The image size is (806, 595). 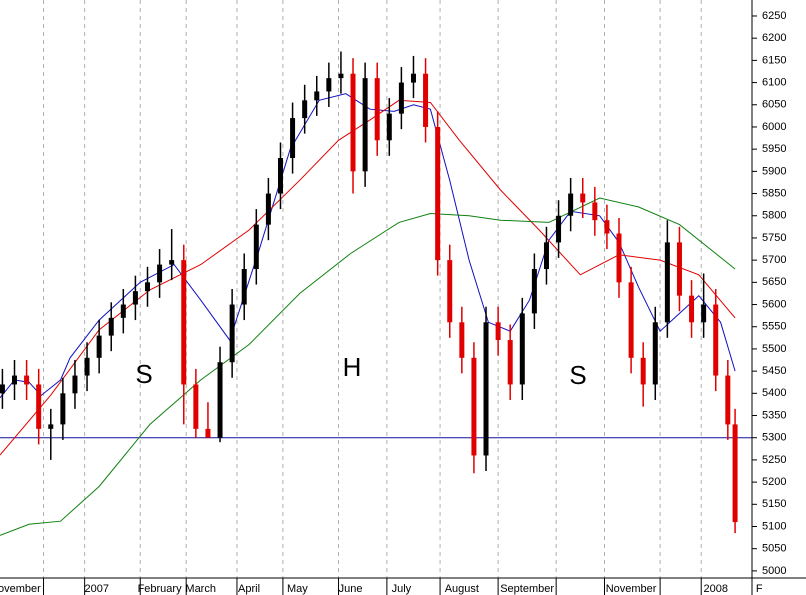 I want to click on x-tick-label: July, so click(x=402, y=589).